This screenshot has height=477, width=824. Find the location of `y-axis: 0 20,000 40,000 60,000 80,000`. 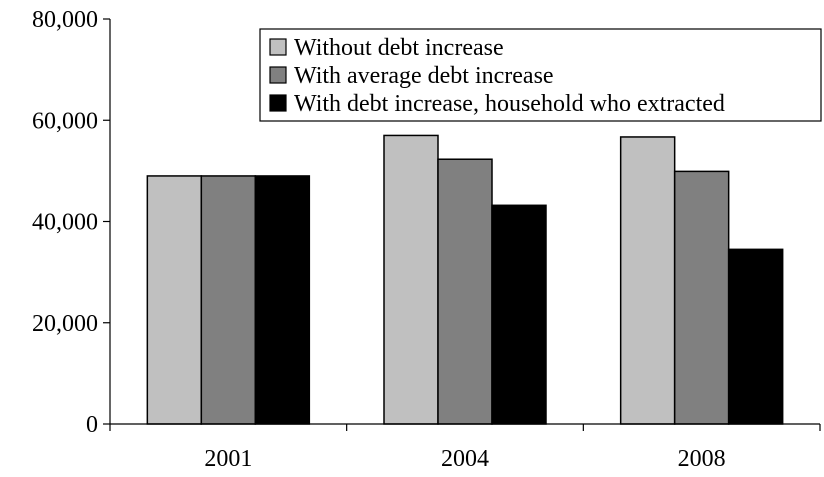

y-axis: 0 20,000 40,000 60,000 80,000 is located at coordinates (71, 222).